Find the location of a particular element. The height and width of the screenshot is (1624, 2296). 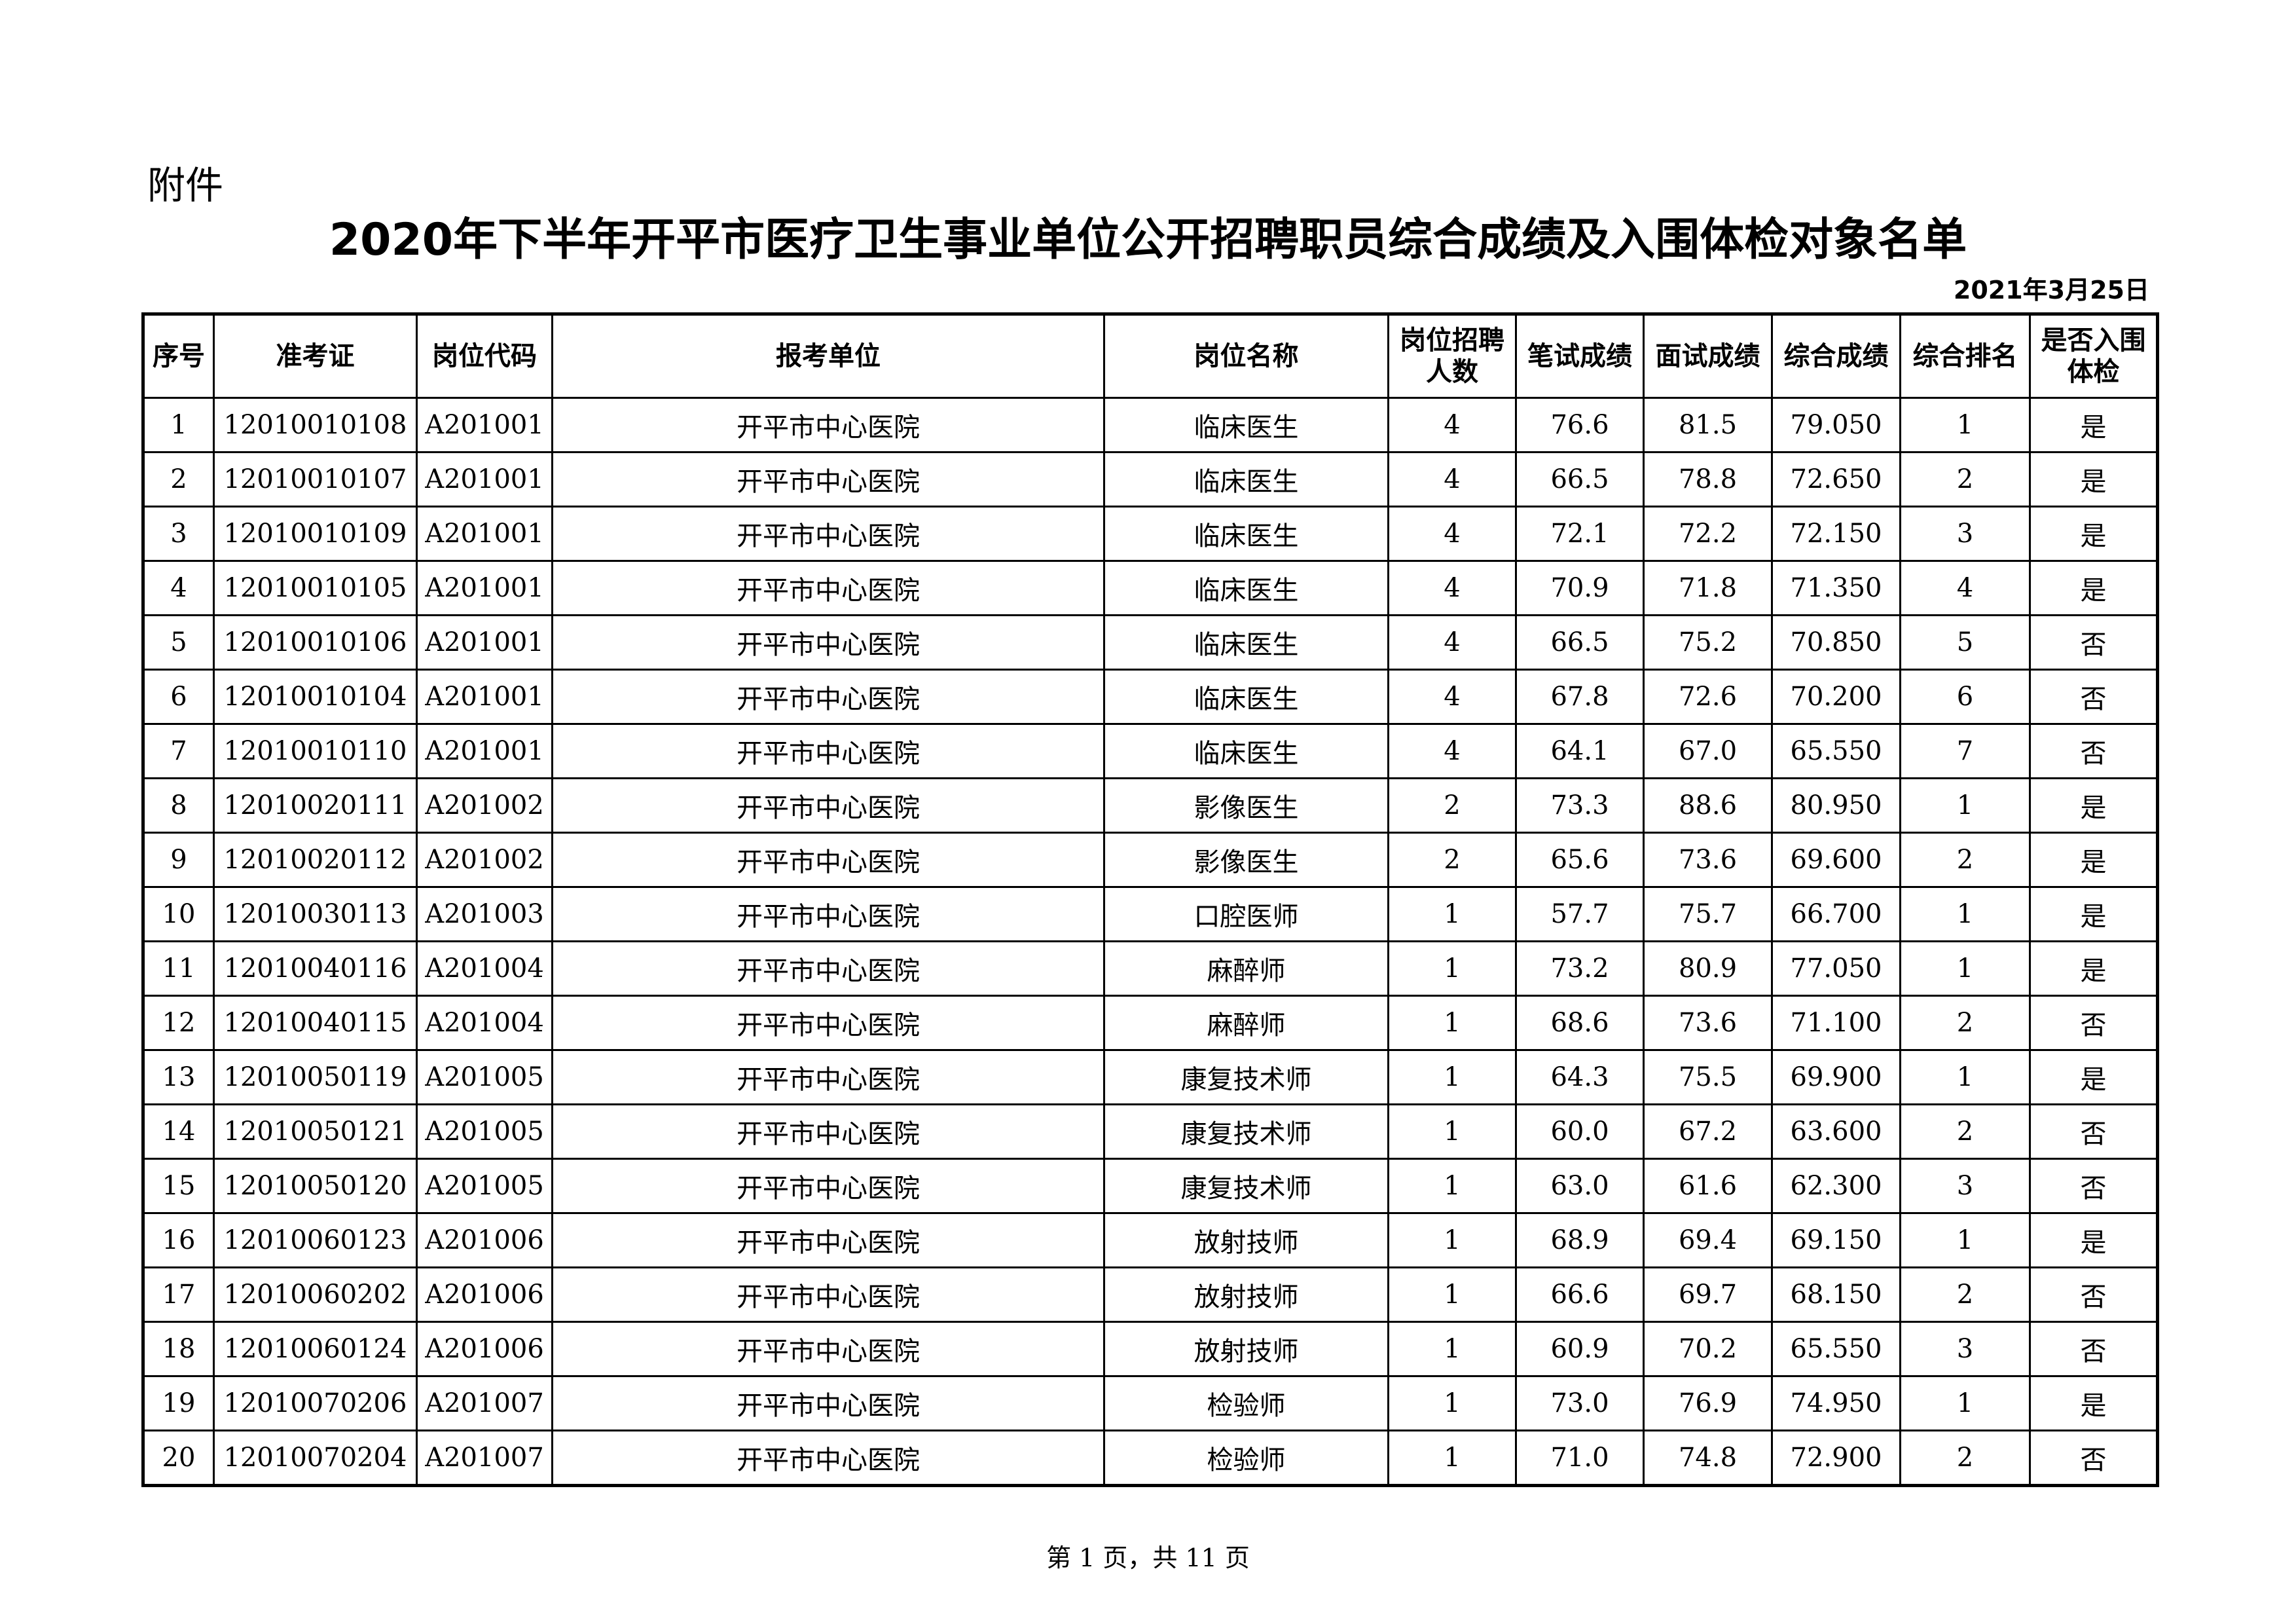

cell-written-score: 68.9 is located at coordinates (1580, 1240).